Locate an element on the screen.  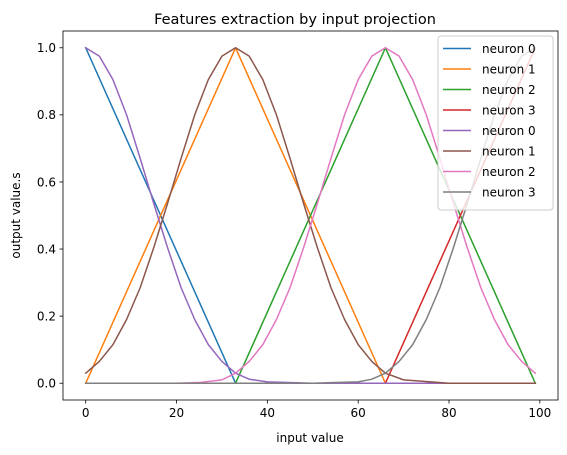
legend-label-4: neuron 0 is located at coordinates (509, 131).